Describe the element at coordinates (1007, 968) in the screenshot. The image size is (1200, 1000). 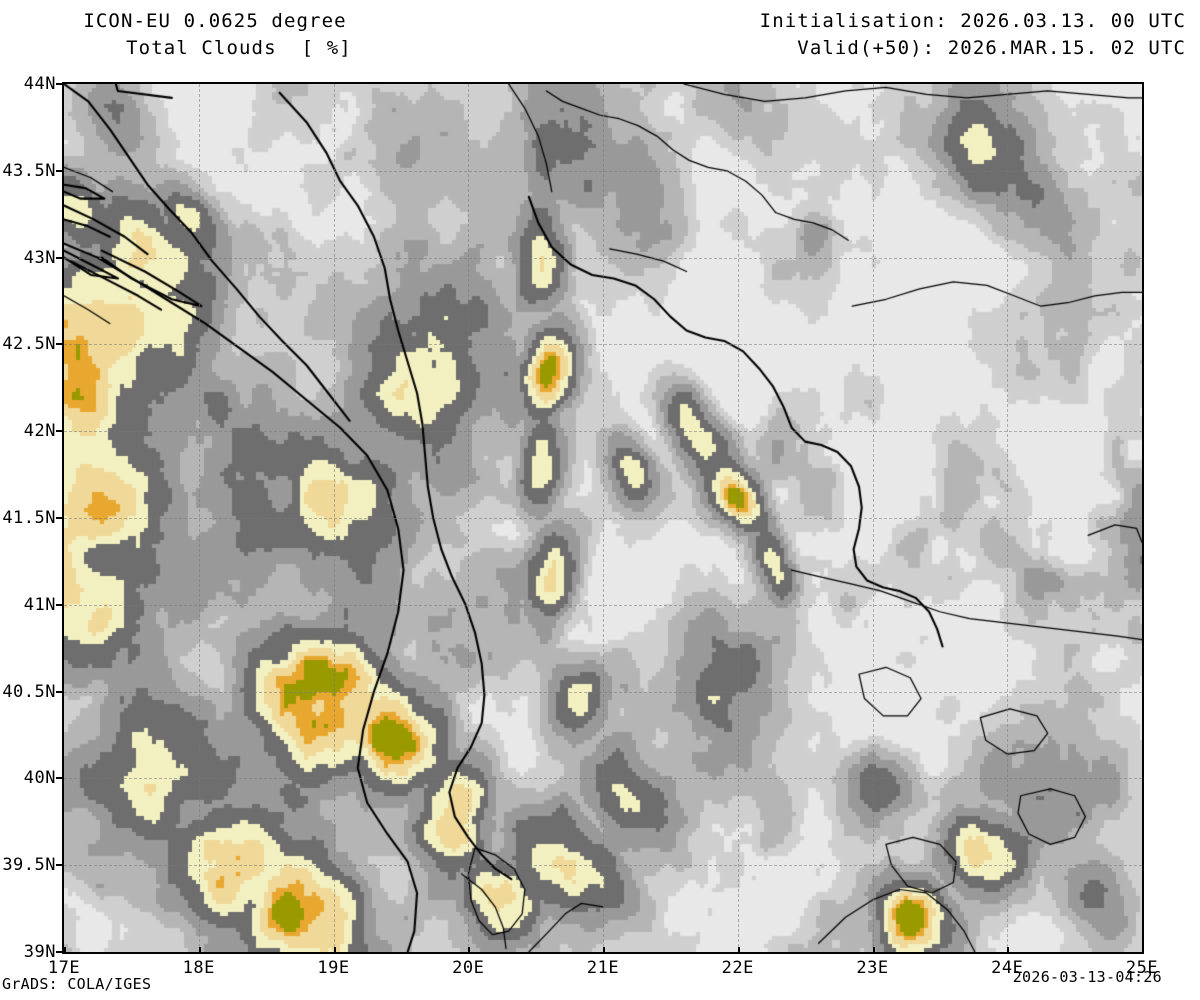
I see `longitude-tick-label: 24E` at that location.